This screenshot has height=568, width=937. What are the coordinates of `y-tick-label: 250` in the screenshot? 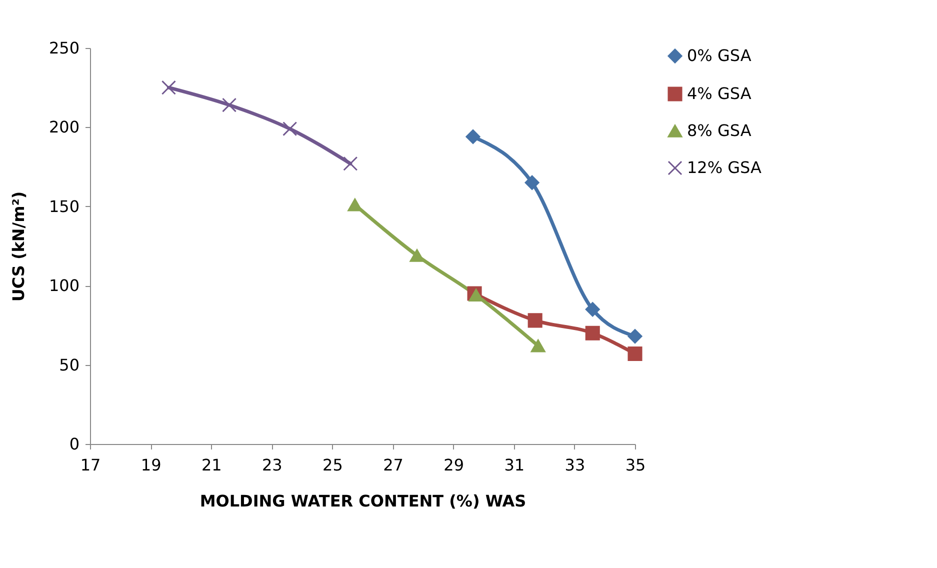 It's located at (64, 48).